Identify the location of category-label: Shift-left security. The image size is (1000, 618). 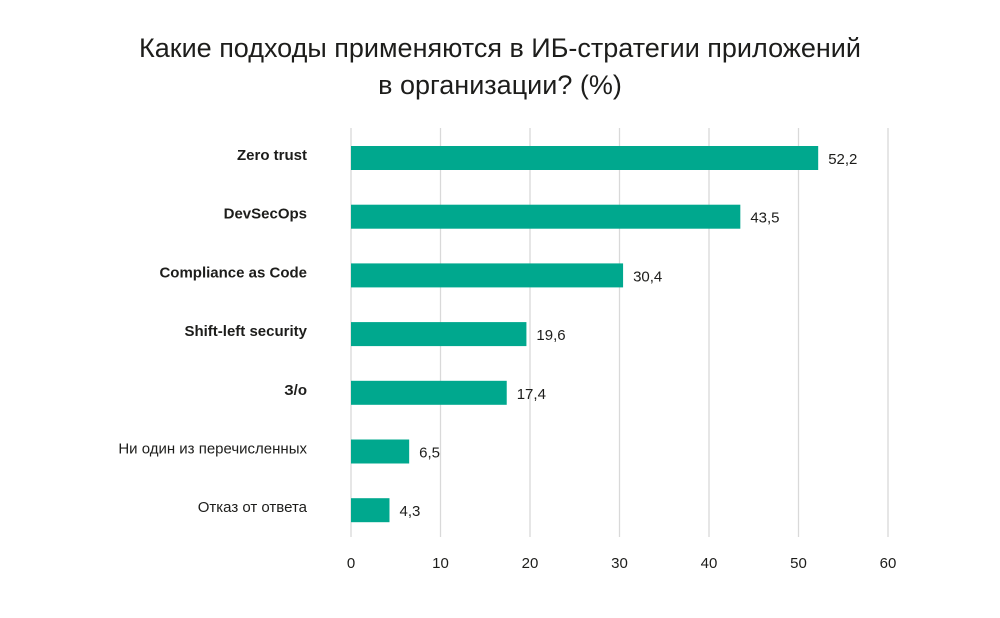
(245, 331).